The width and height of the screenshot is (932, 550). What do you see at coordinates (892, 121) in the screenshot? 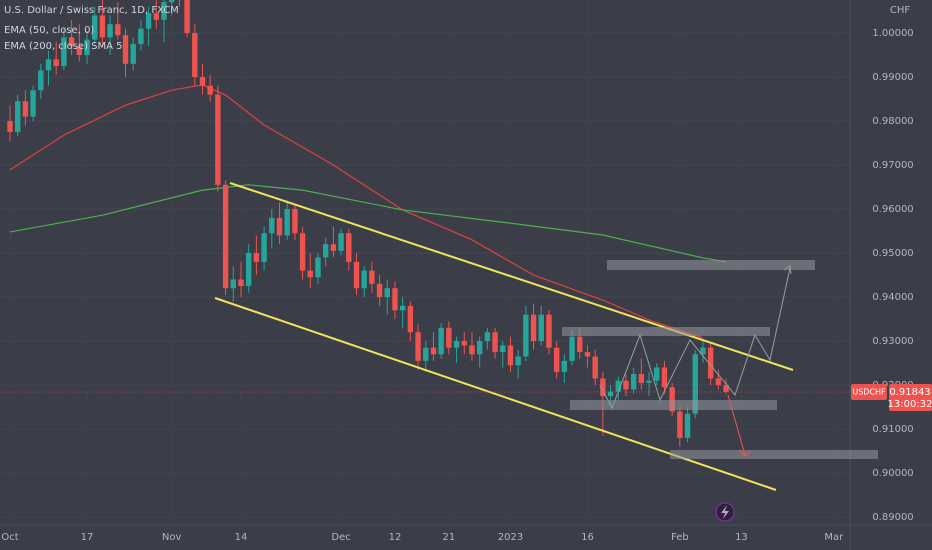
I see `y-tick-label: 0.98000` at bounding box center [892, 121].